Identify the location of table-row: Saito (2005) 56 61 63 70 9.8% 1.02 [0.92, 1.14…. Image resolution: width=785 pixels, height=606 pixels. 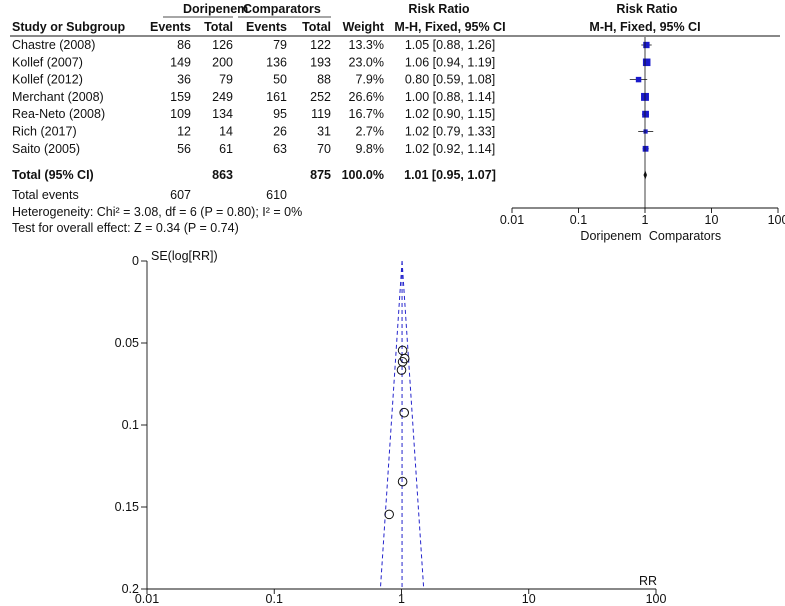
(253, 149).